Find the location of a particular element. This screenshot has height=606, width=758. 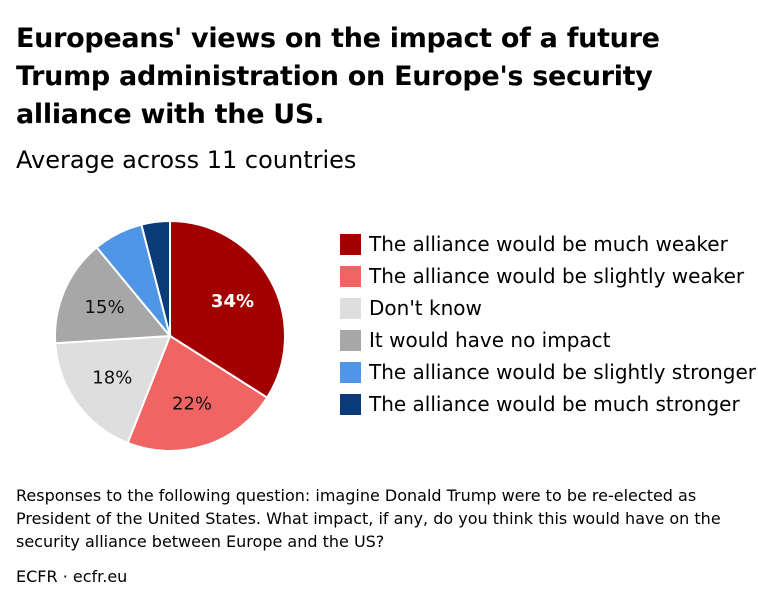

pie-chart: 34% 22% 18% 15% is located at coordinates (170, 335).